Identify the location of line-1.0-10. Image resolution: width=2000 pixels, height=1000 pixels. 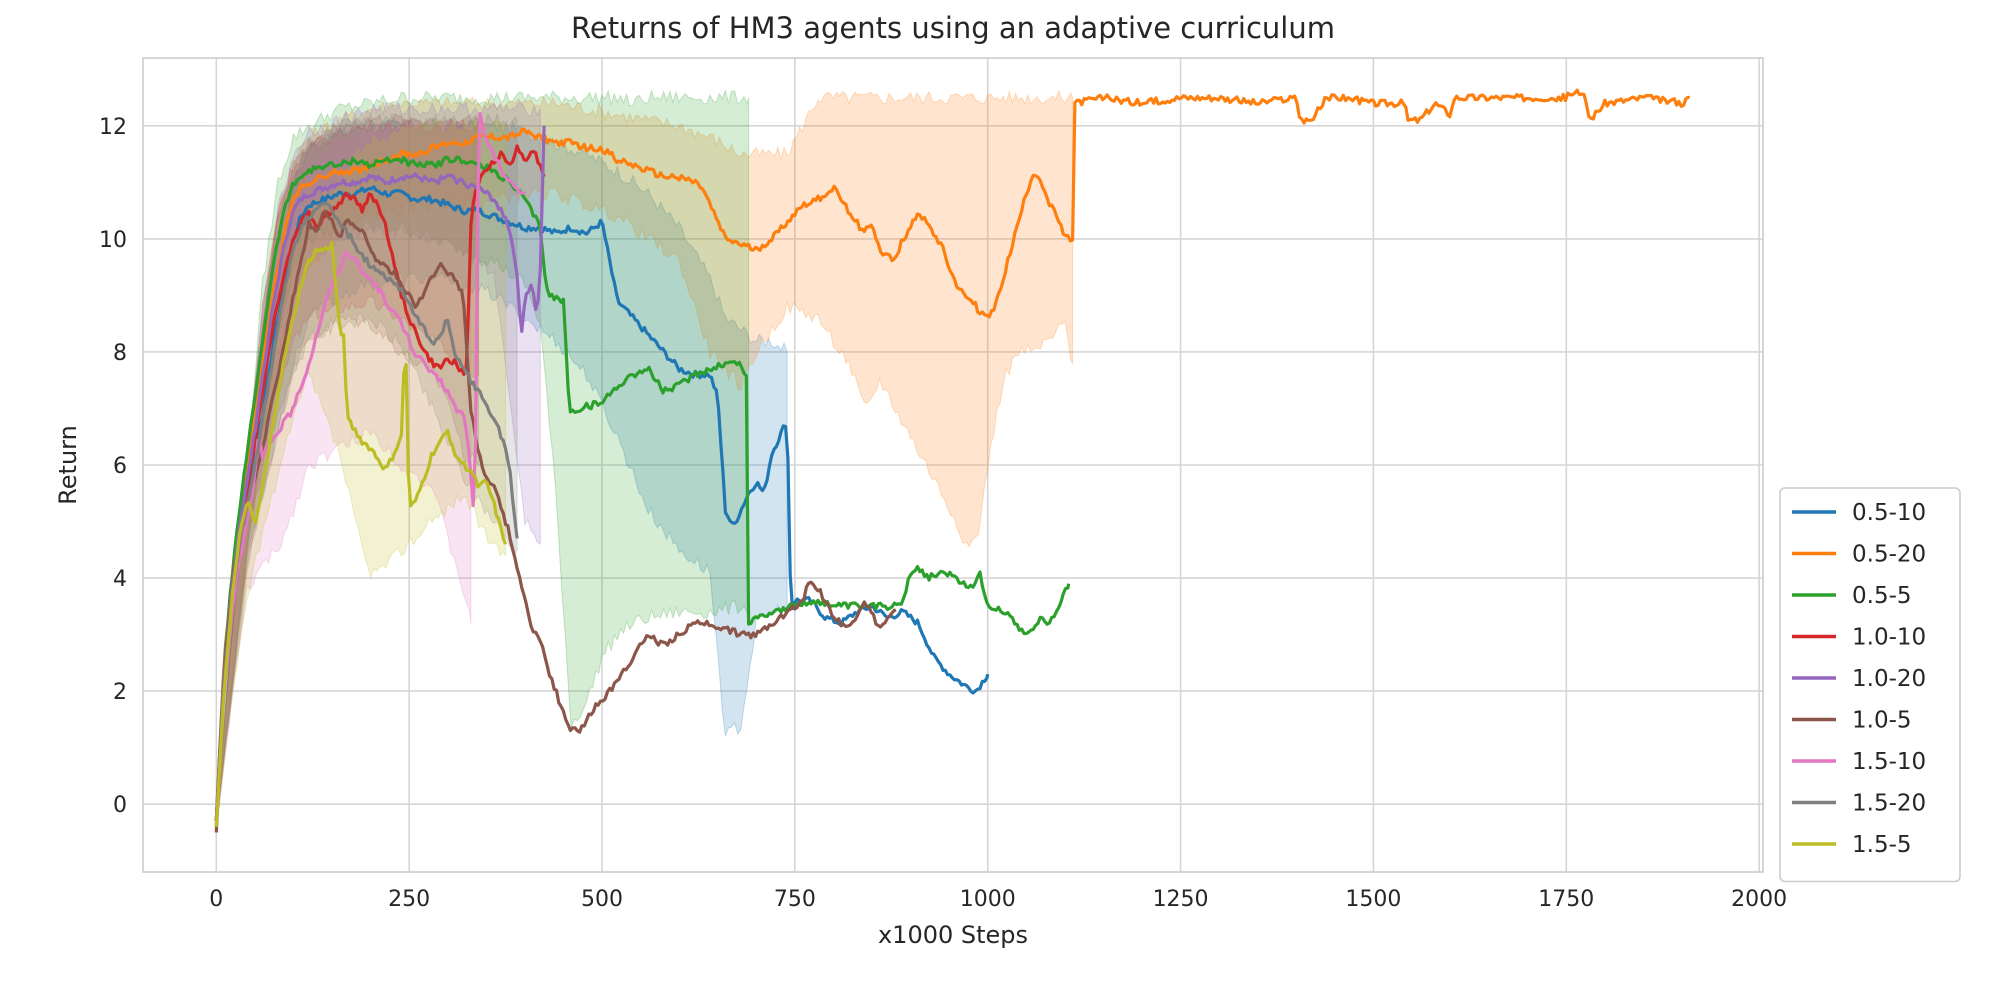
(380, 483).